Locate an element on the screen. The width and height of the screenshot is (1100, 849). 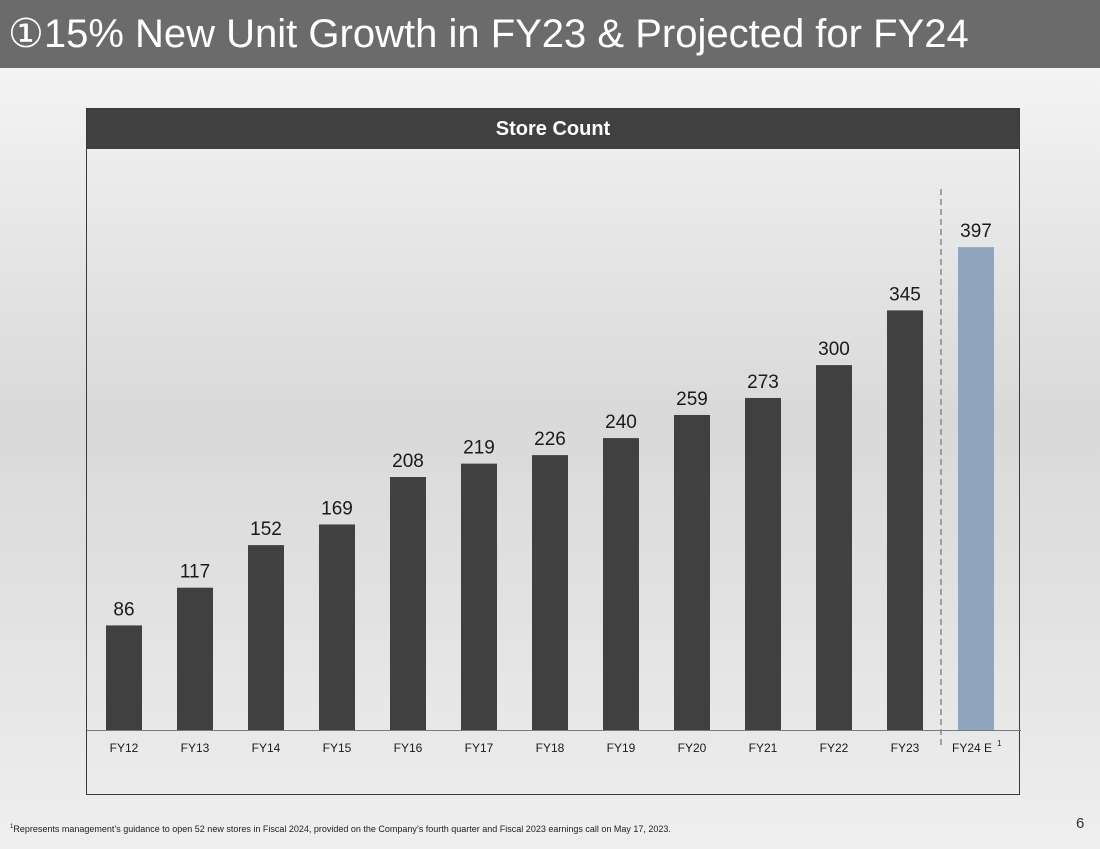
tick-label: FY17 is located at coordinates (479, 748).